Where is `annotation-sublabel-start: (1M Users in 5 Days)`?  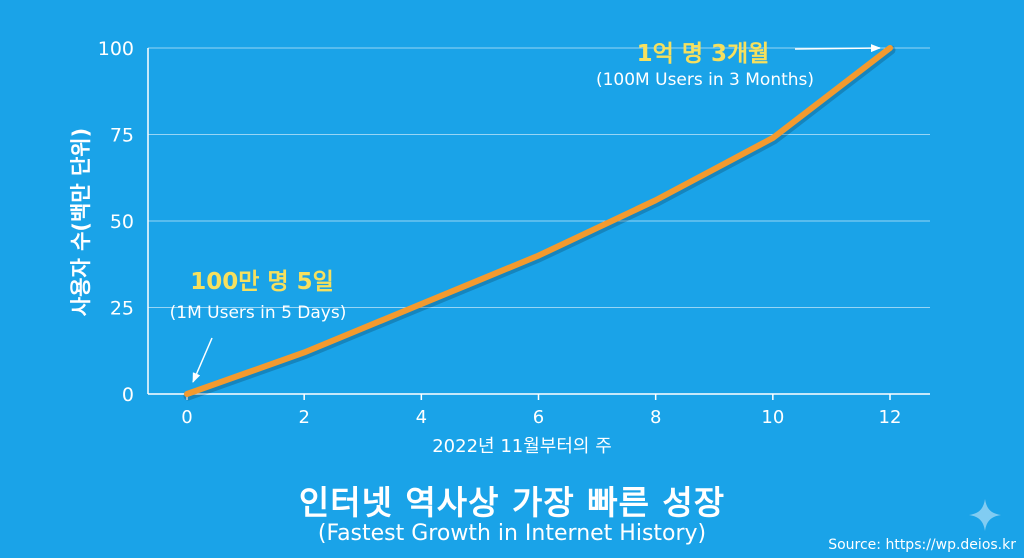
annotation-sublabel-start: (1M Users in 5 Days) is located at coordinates (258, 313).